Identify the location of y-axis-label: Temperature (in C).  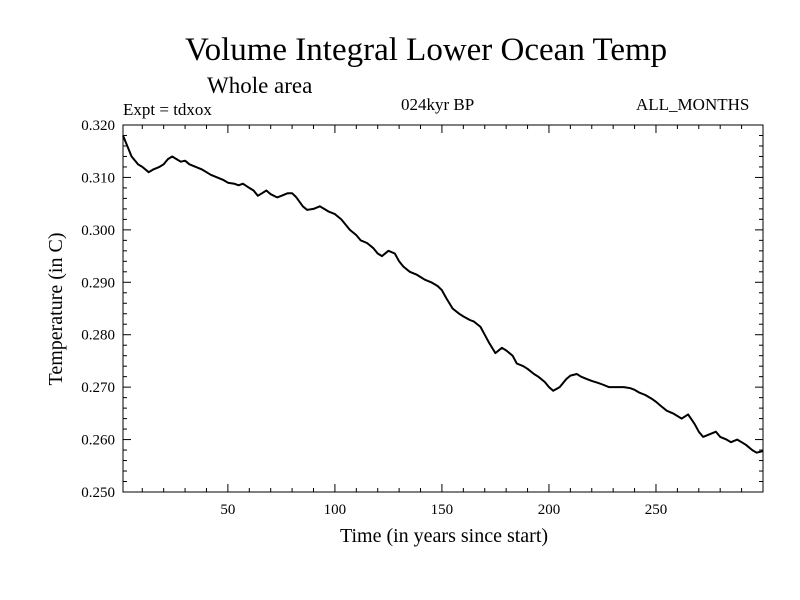
(56, 309).